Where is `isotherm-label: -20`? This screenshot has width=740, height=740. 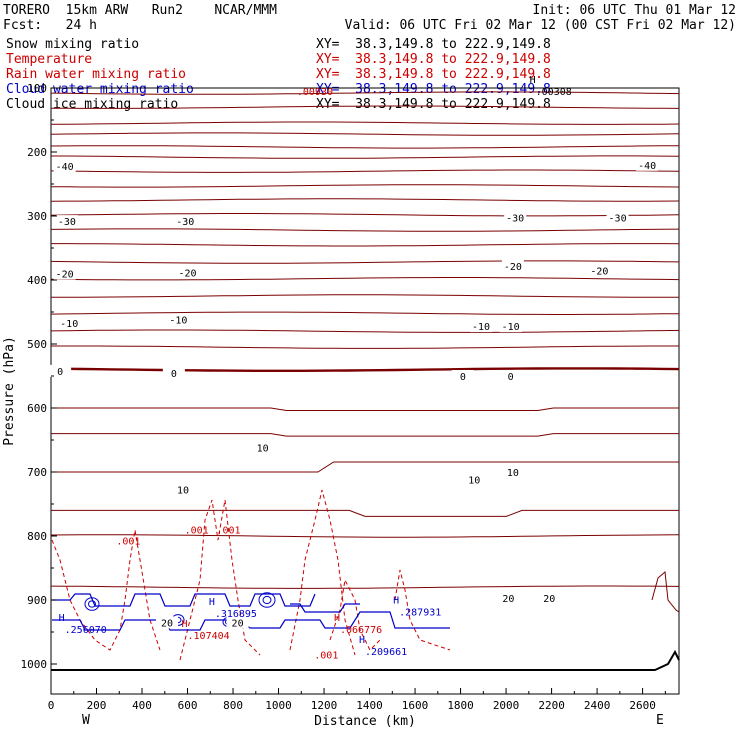
isotherm-label: -20 is located at coordinates (187, 273).